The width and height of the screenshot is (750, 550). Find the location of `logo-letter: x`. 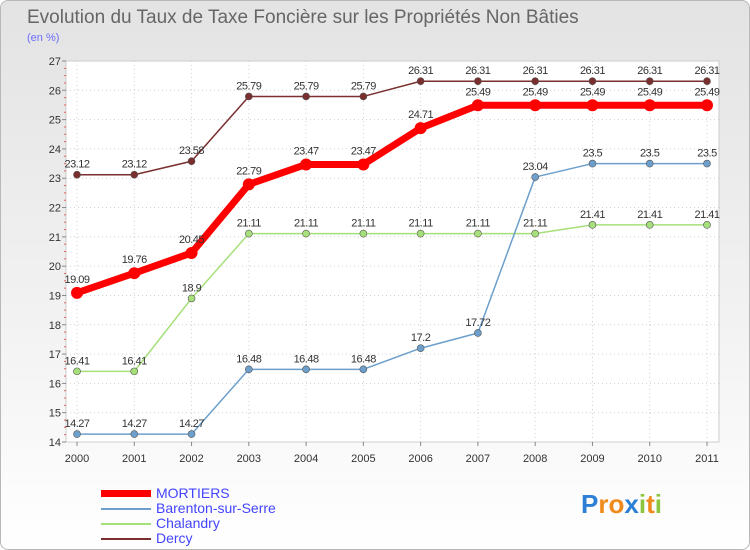

logo-letter: x is located at coordinates (631, 504).